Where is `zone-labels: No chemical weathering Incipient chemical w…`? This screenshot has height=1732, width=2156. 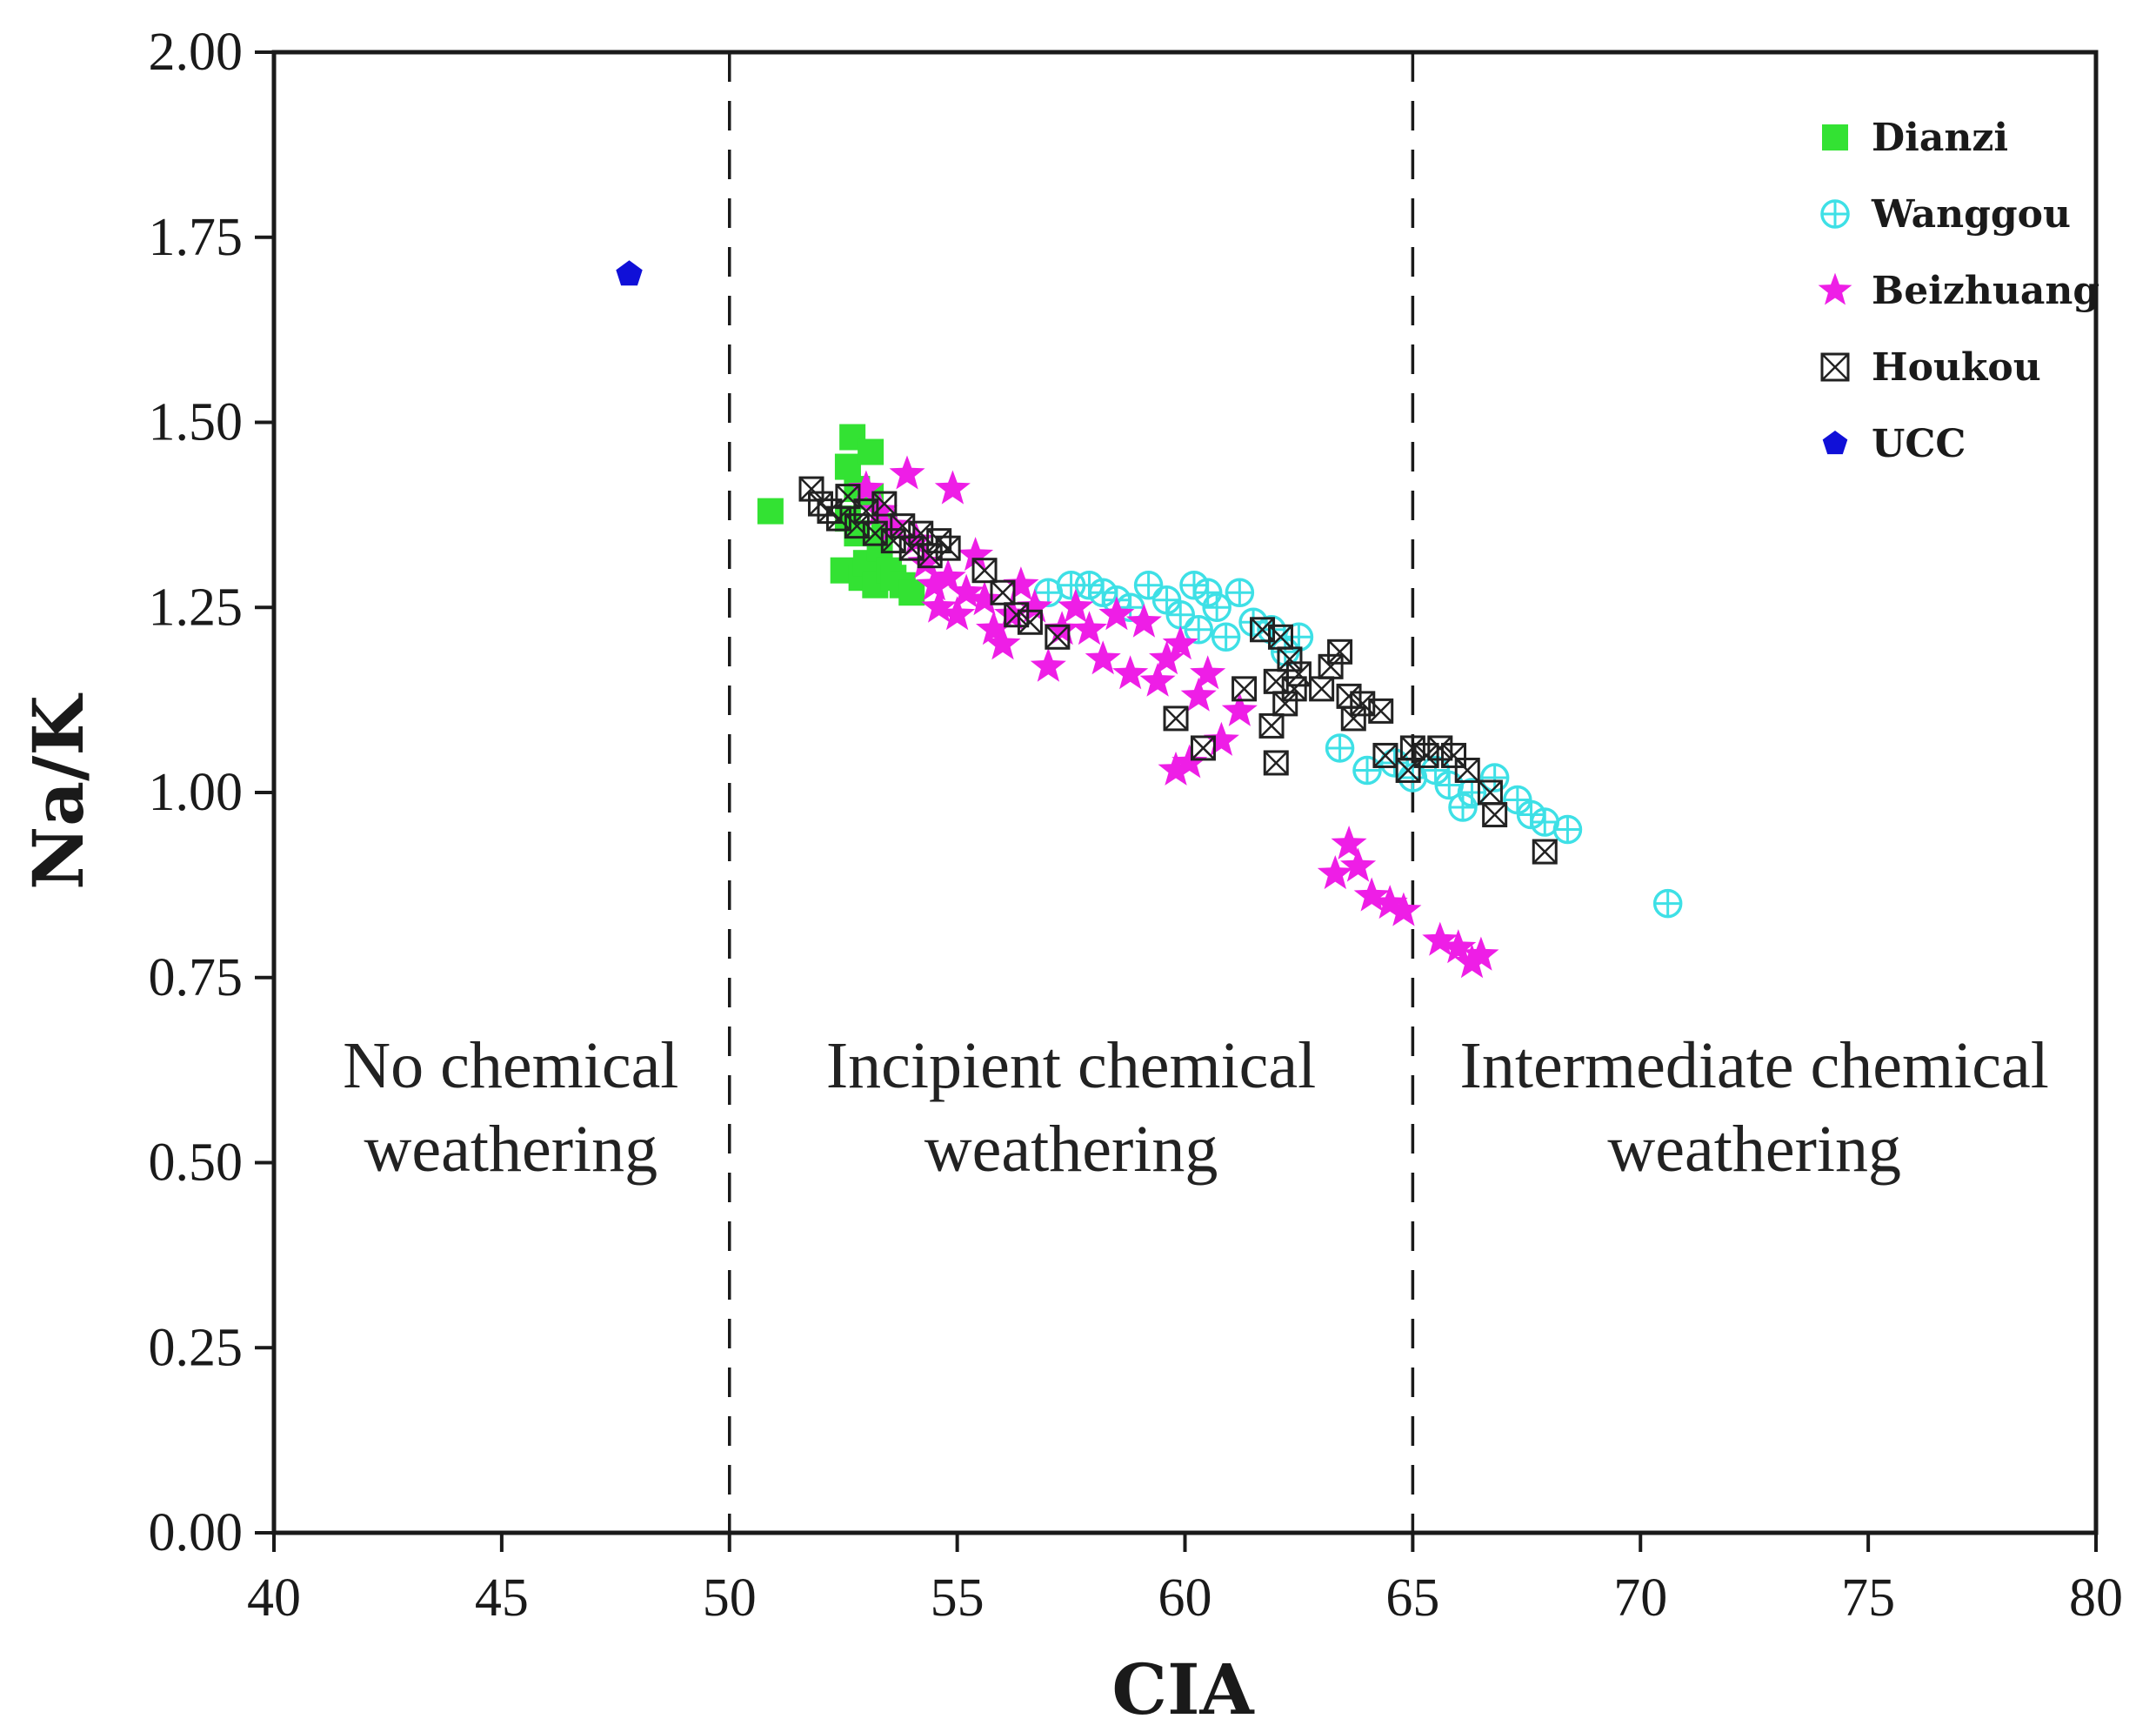
zone-labels: No chemical weathering Incipient chemical w… is located at coordinates (1196, 1107).